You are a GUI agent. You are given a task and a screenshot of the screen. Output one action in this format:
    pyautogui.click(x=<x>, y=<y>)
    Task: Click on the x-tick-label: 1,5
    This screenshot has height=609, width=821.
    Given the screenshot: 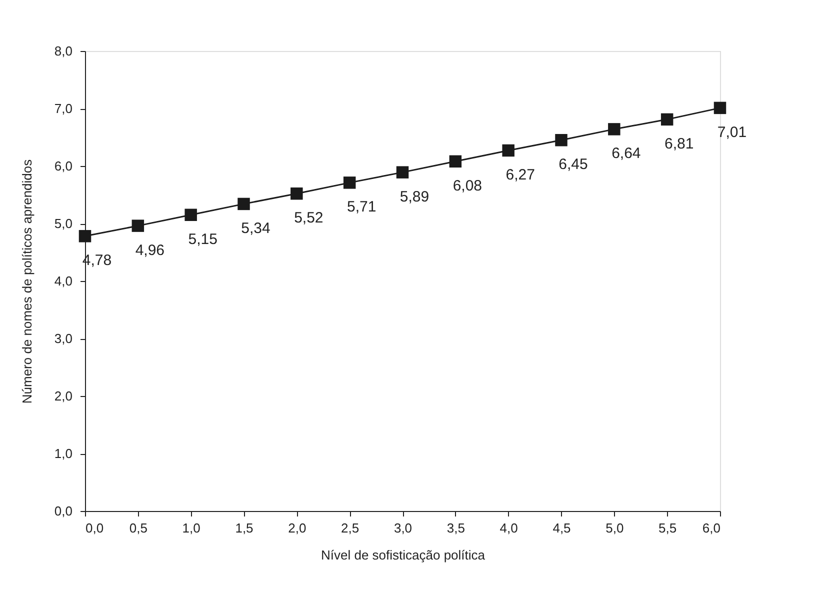 What is the action you would take?
    pyautogui.click(x=244, y=528)
    